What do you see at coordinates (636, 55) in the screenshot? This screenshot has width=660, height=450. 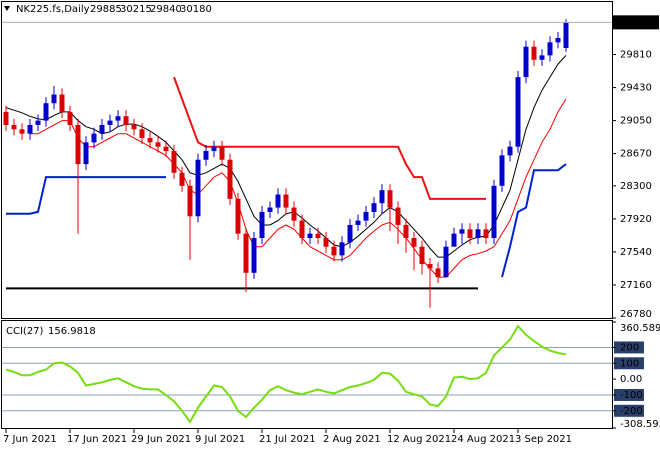 I see `y-tick-label: 29810` at bounding box center [636, 55].